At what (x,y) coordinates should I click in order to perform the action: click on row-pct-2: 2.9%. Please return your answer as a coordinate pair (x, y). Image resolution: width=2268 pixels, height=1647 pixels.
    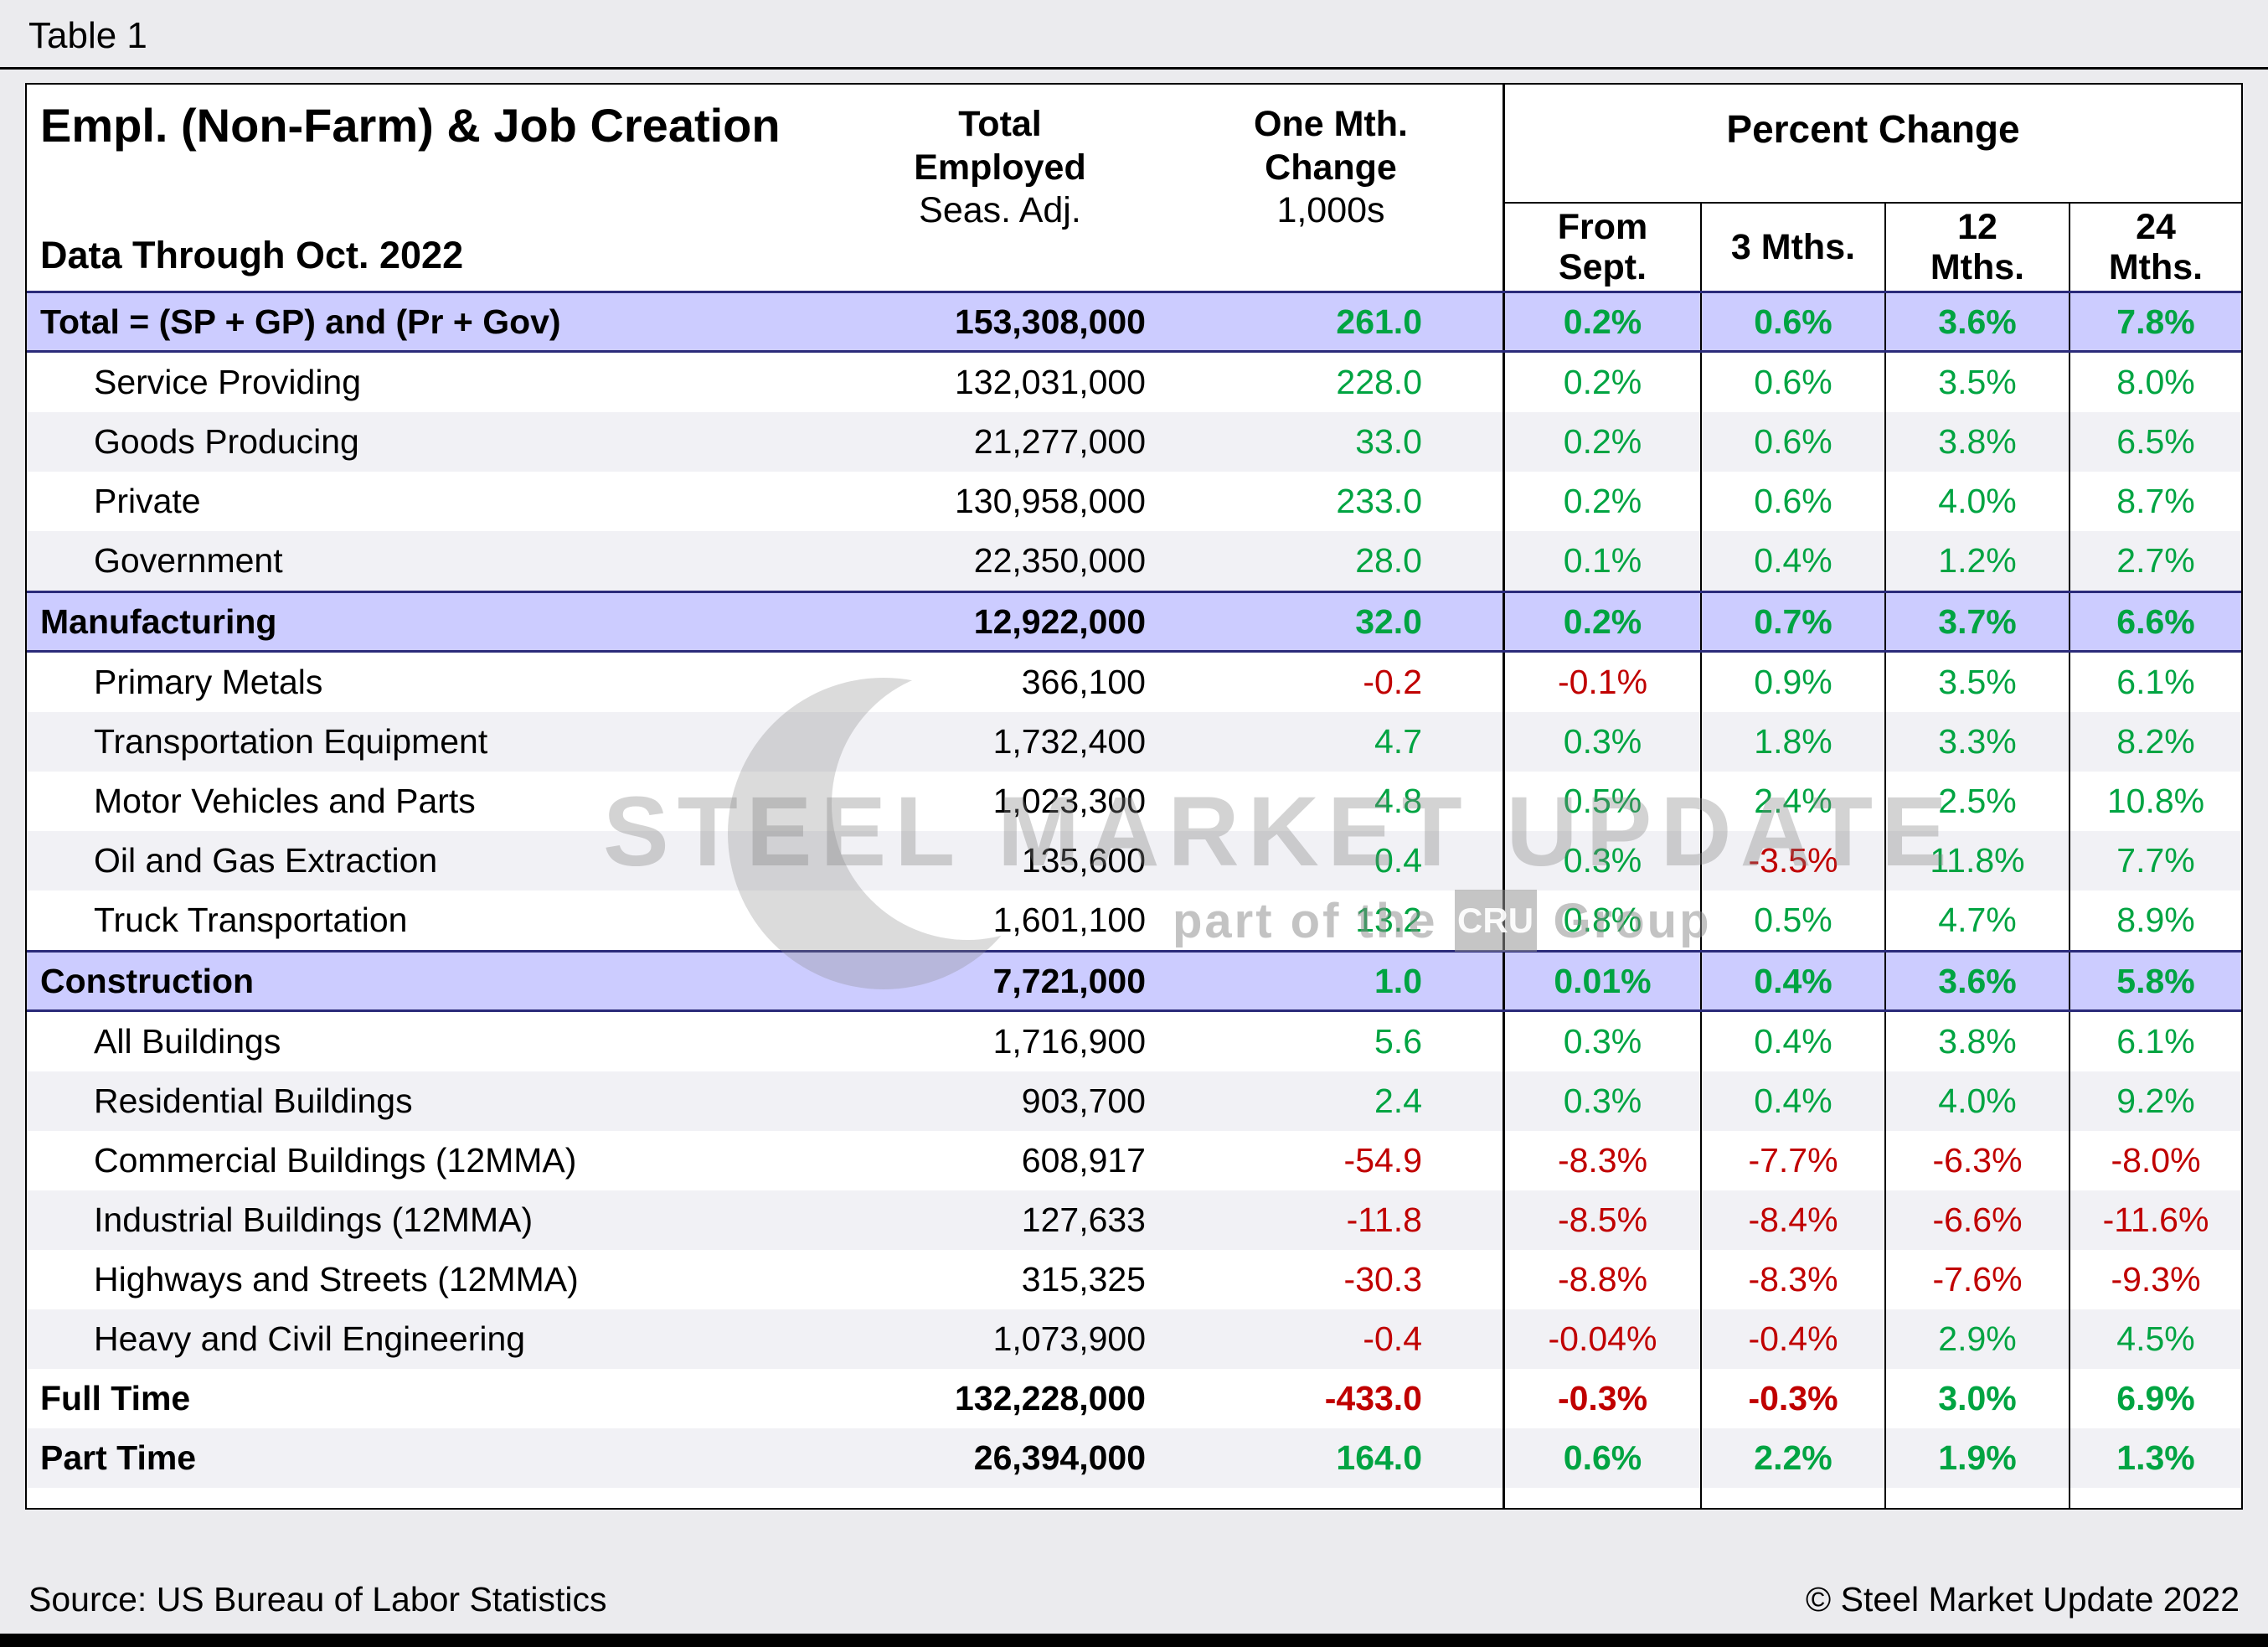
    Looking at the image, I should click on (1976, 1339).